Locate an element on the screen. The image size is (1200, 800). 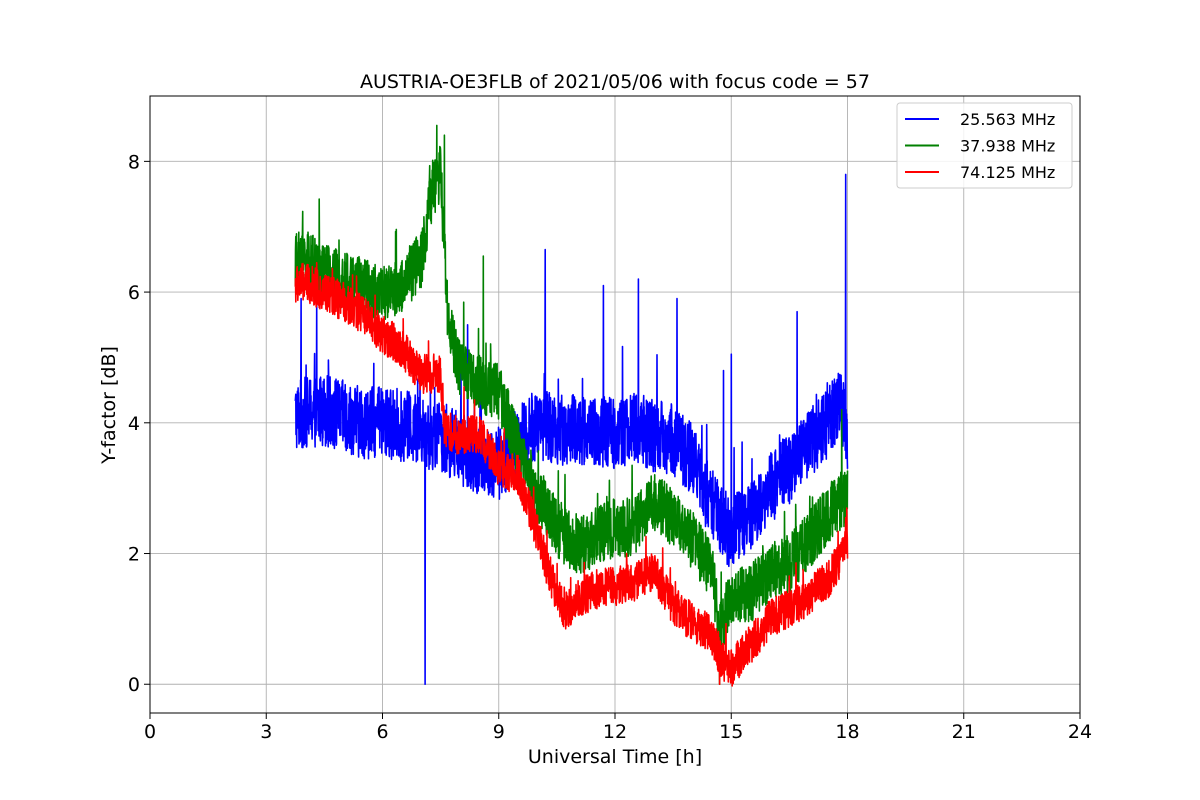
x-tick-label: 15 is located at coordinates (731, 732).